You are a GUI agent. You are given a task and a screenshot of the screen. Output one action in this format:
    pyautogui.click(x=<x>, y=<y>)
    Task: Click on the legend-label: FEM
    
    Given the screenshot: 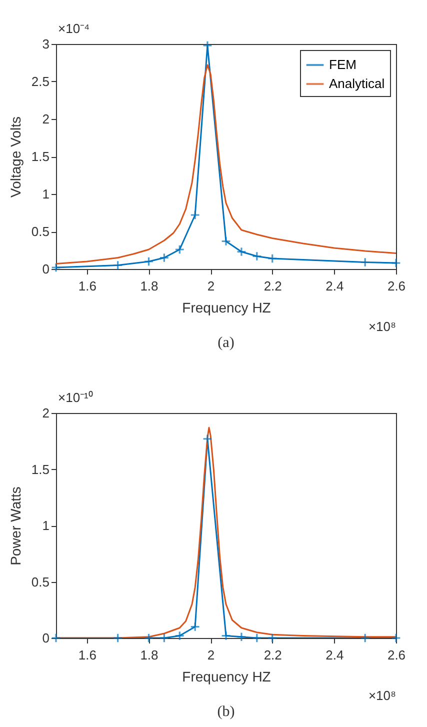 What is the action you would take?
    pyautogui.click(x=342, y=64)
    